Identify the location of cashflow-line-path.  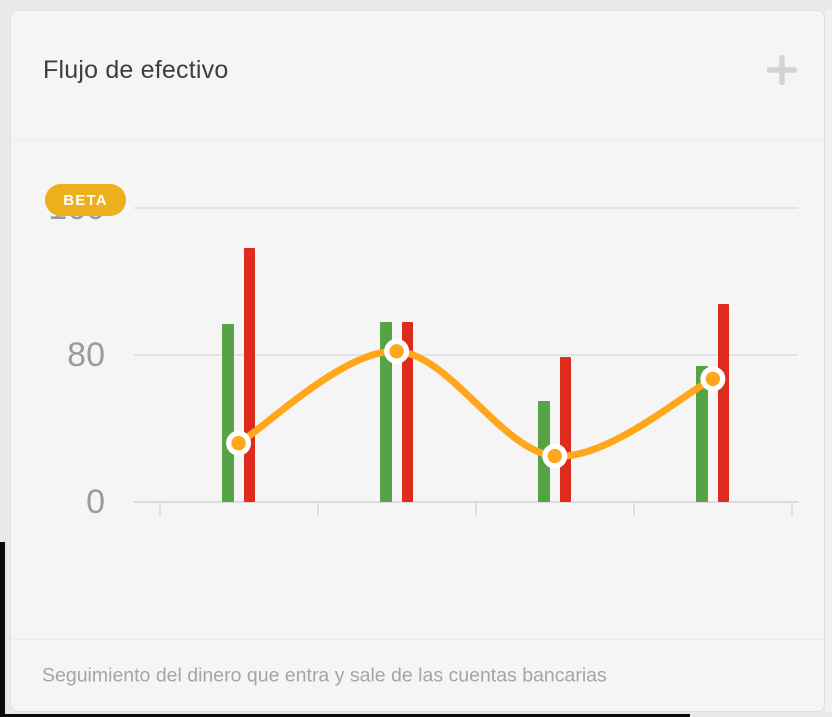
(476, 403).